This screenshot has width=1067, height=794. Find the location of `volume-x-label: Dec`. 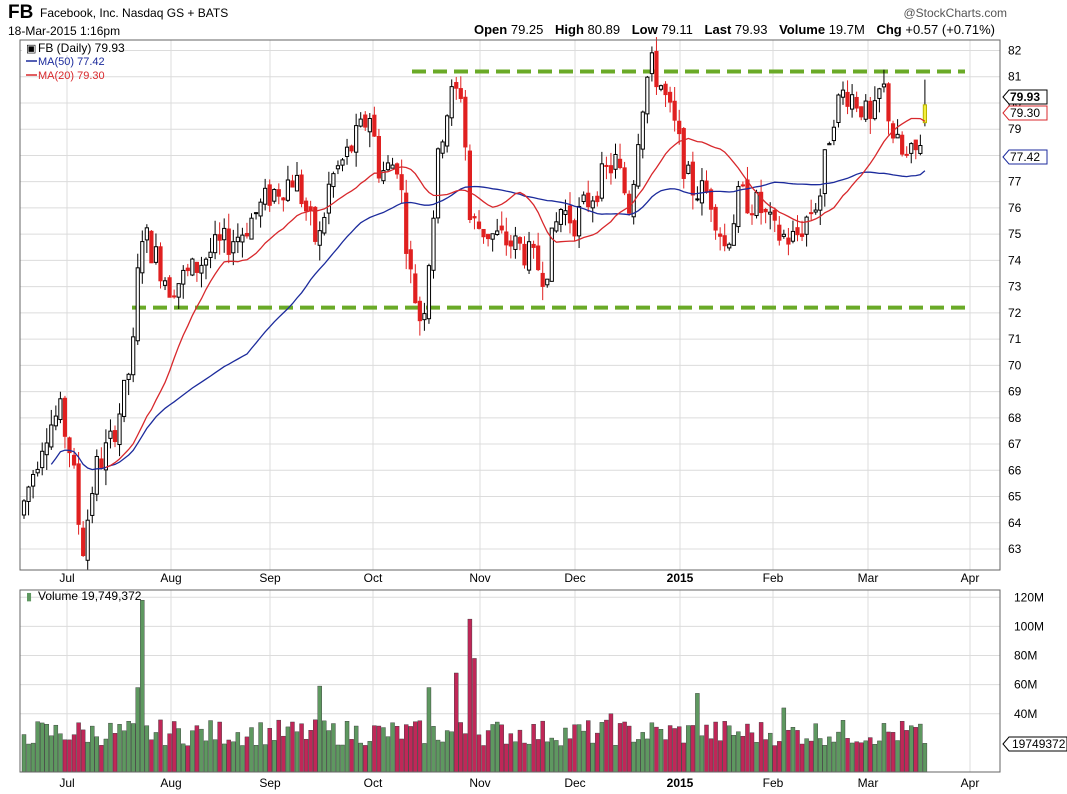

volume-x-label: Dec is located at coordinates (574, 783).